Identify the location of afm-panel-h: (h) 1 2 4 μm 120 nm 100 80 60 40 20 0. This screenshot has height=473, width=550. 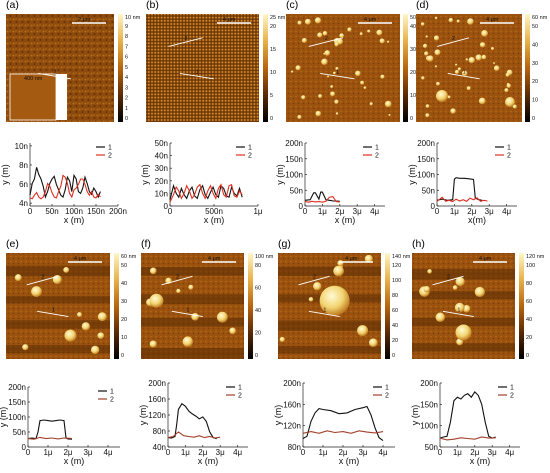
(478, 298).